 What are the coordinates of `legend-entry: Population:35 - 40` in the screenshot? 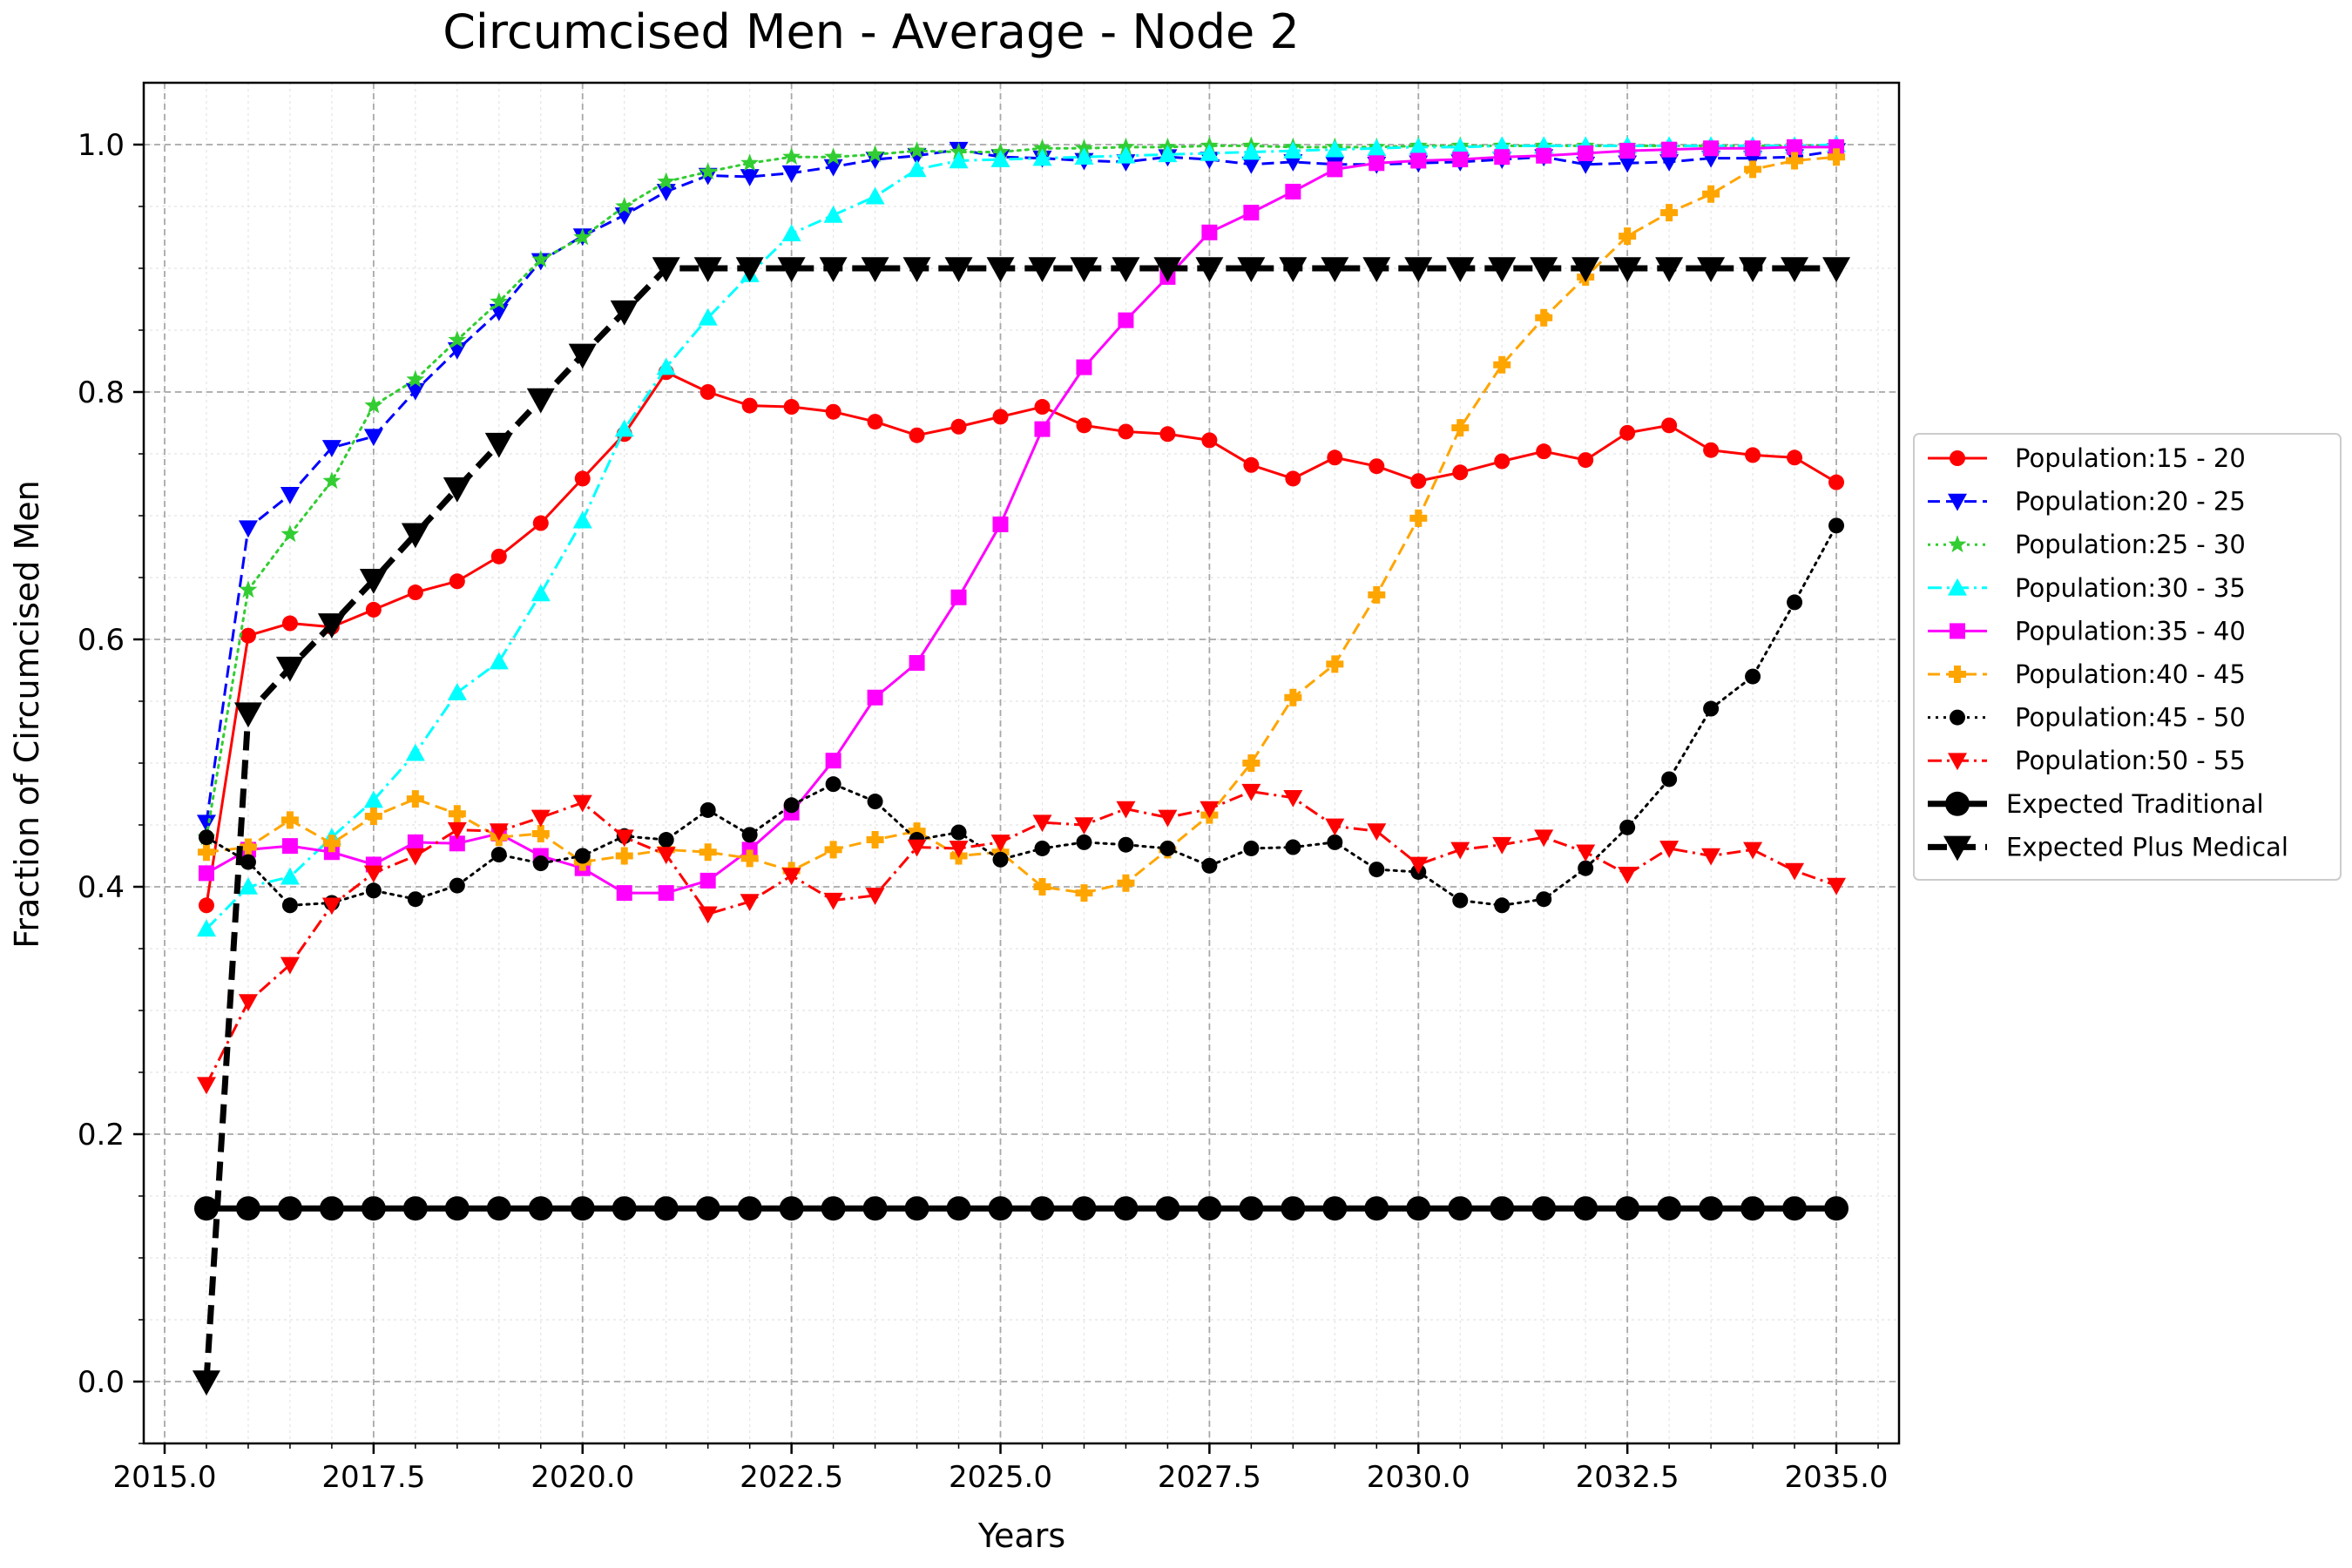 It's located at (2087, 630).